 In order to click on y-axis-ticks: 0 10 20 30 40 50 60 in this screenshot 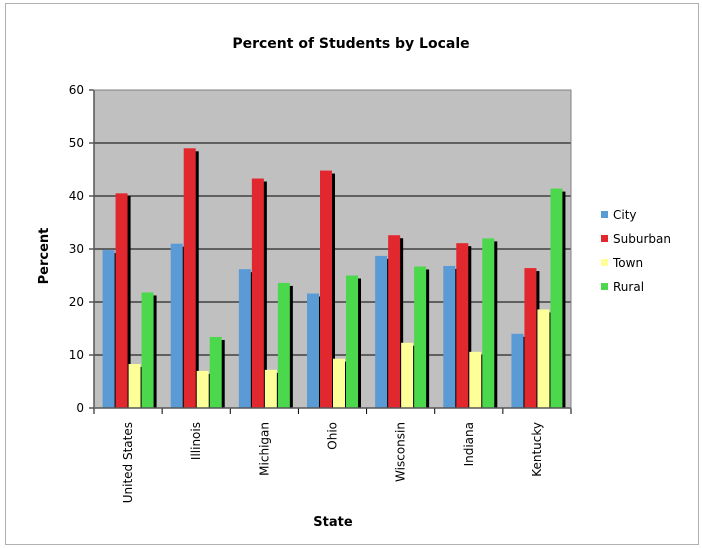, I will do `click(76, 249)`.